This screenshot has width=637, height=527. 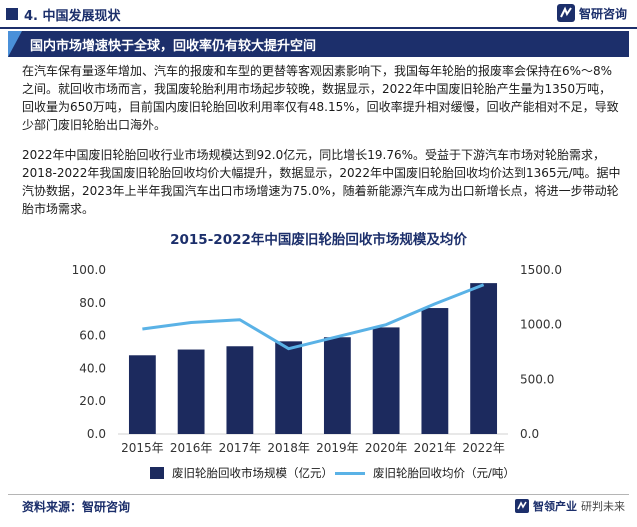 I want to click on footer-brand-a: 智领产业, so click(x=555, y=506).